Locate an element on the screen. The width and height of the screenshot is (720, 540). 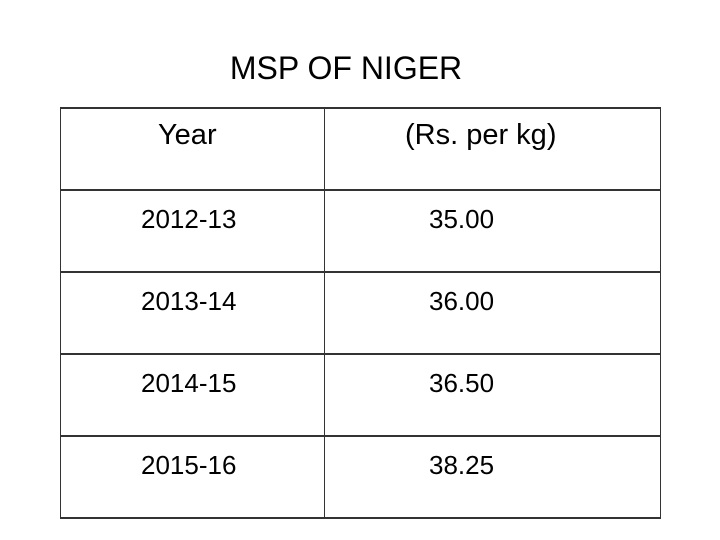
cell-year: 2012-13 is located at coordinates (192, 231).